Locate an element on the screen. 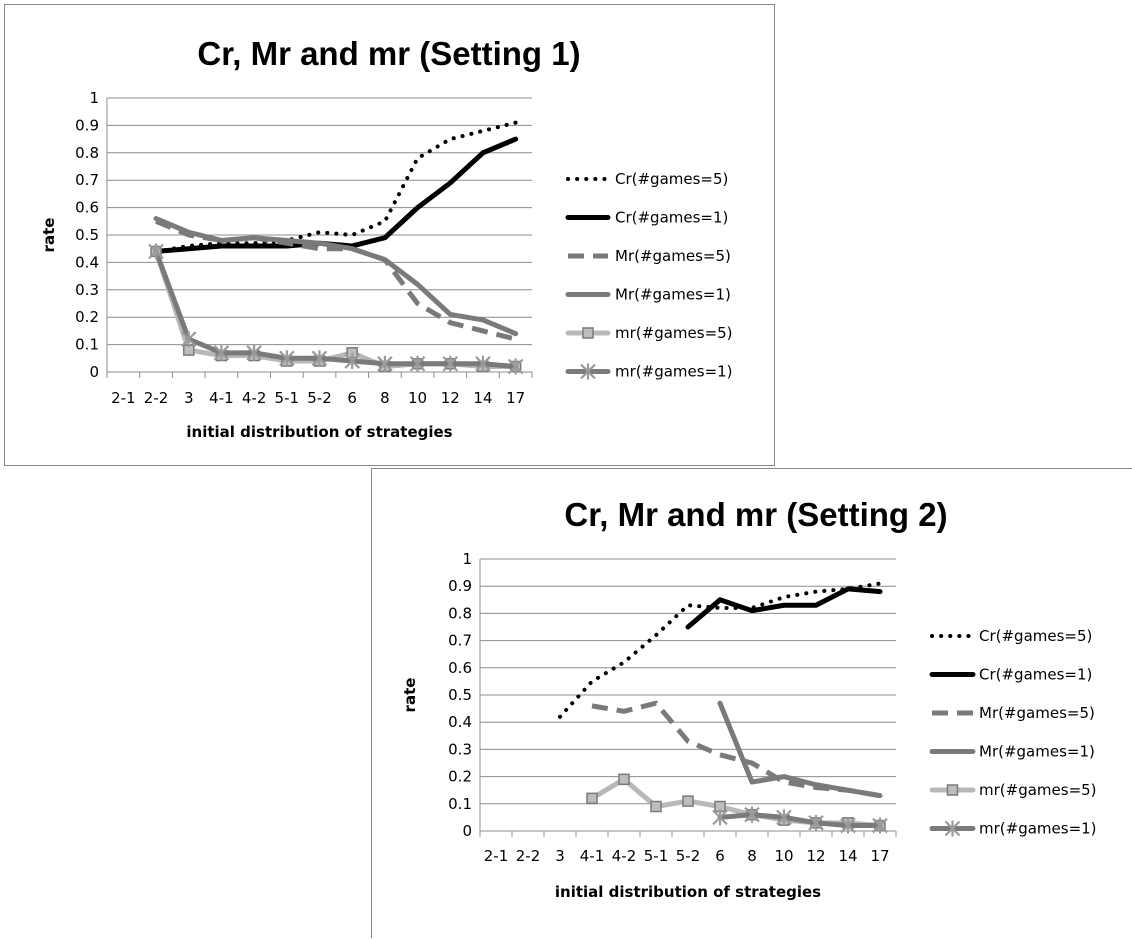 This screenshot has width=1132, height=939. x-tick-label: 2-2 is located at coordinates (156, 398).